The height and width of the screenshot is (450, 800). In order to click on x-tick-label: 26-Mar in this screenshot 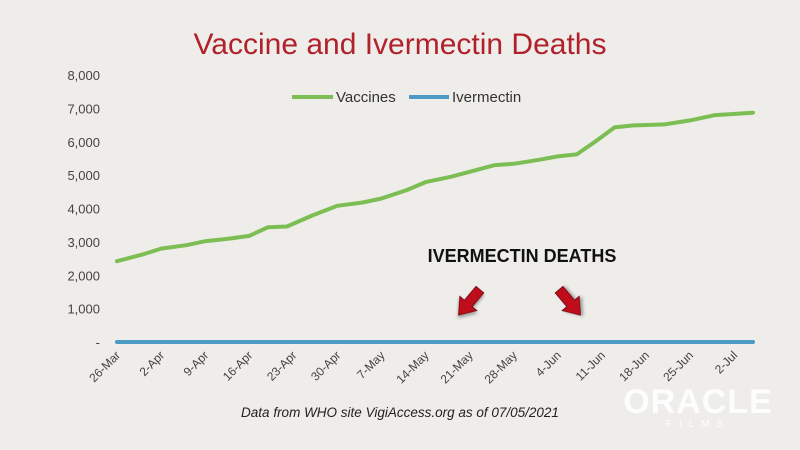, I will do `click(104, 366)`.